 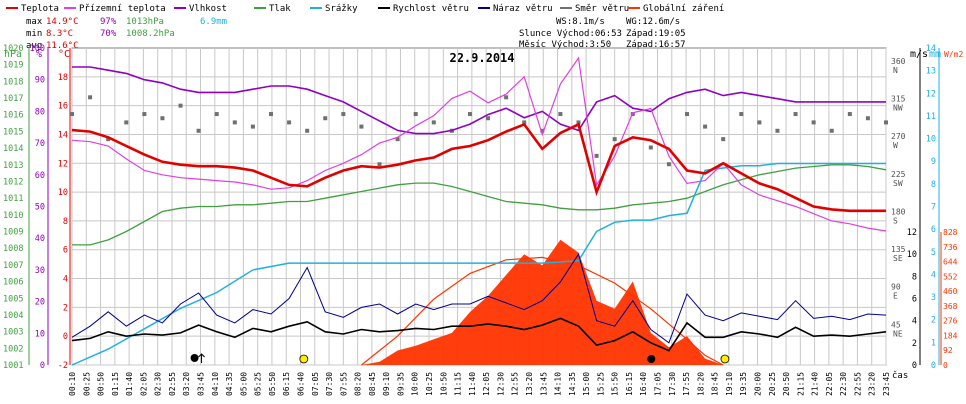 I want to click on tick-label-hpa: 1014, so click(x=13, y=149).